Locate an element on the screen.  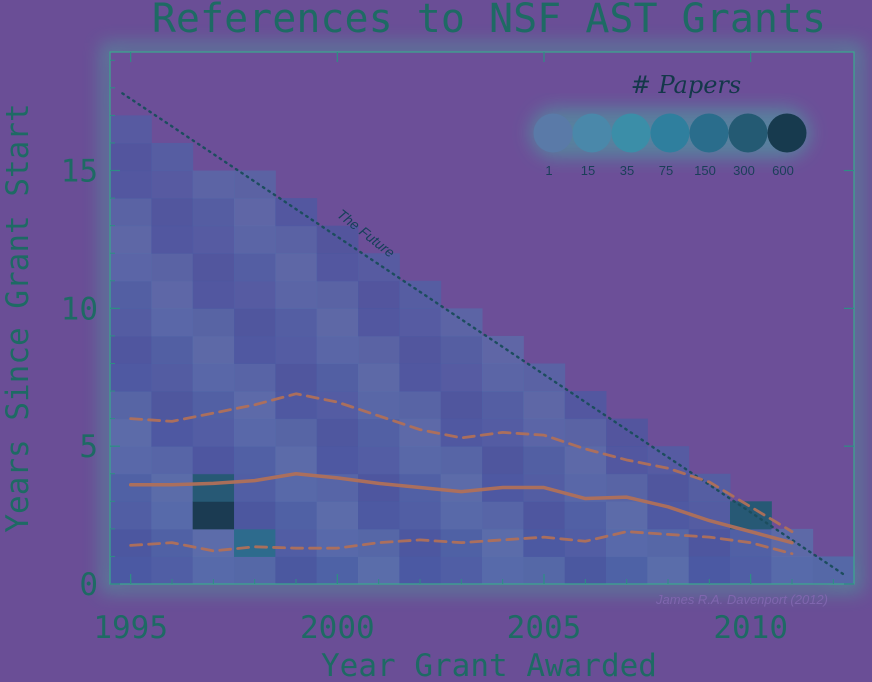
y-tick-label: 0 is located at coordinates (88, 585).